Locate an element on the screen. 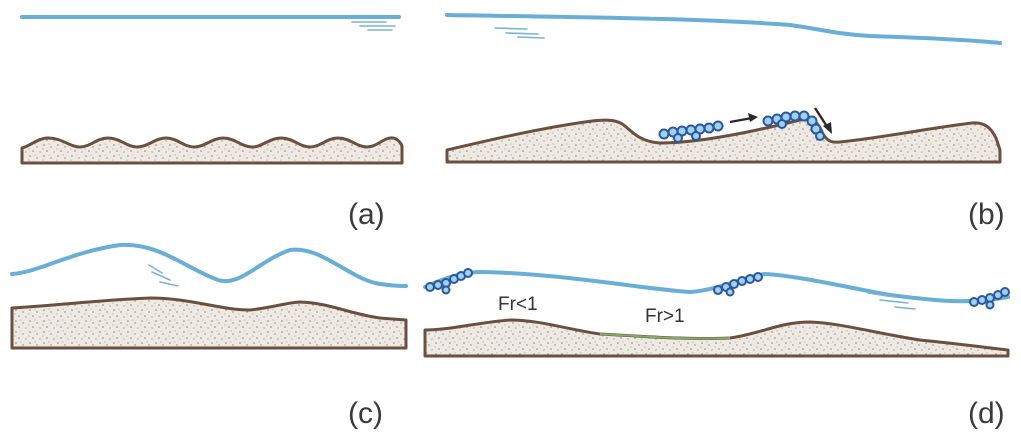 This screenshot has width=1021, height=432. sediment-bed-c is located at coordinates (209, 323).